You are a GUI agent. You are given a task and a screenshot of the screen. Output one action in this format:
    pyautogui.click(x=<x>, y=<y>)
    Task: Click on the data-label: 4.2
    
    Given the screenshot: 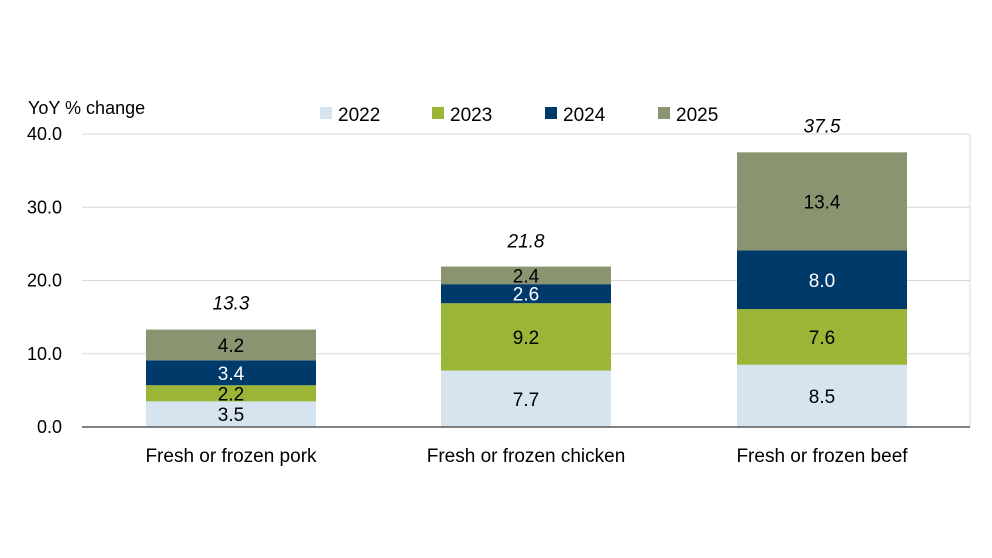 What is the action you would take?
    pyautogui.click(x=231, y=346)
    